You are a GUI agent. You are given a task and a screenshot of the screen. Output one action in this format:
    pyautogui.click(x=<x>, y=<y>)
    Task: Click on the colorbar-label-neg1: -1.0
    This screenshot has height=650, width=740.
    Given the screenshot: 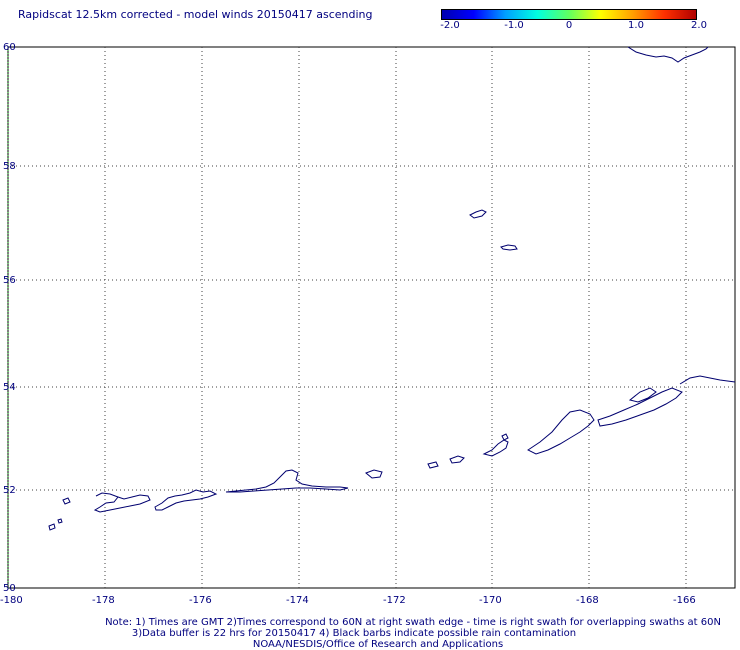 What is the action you would take?
    pyautogui.click(x=514, y=25)
    